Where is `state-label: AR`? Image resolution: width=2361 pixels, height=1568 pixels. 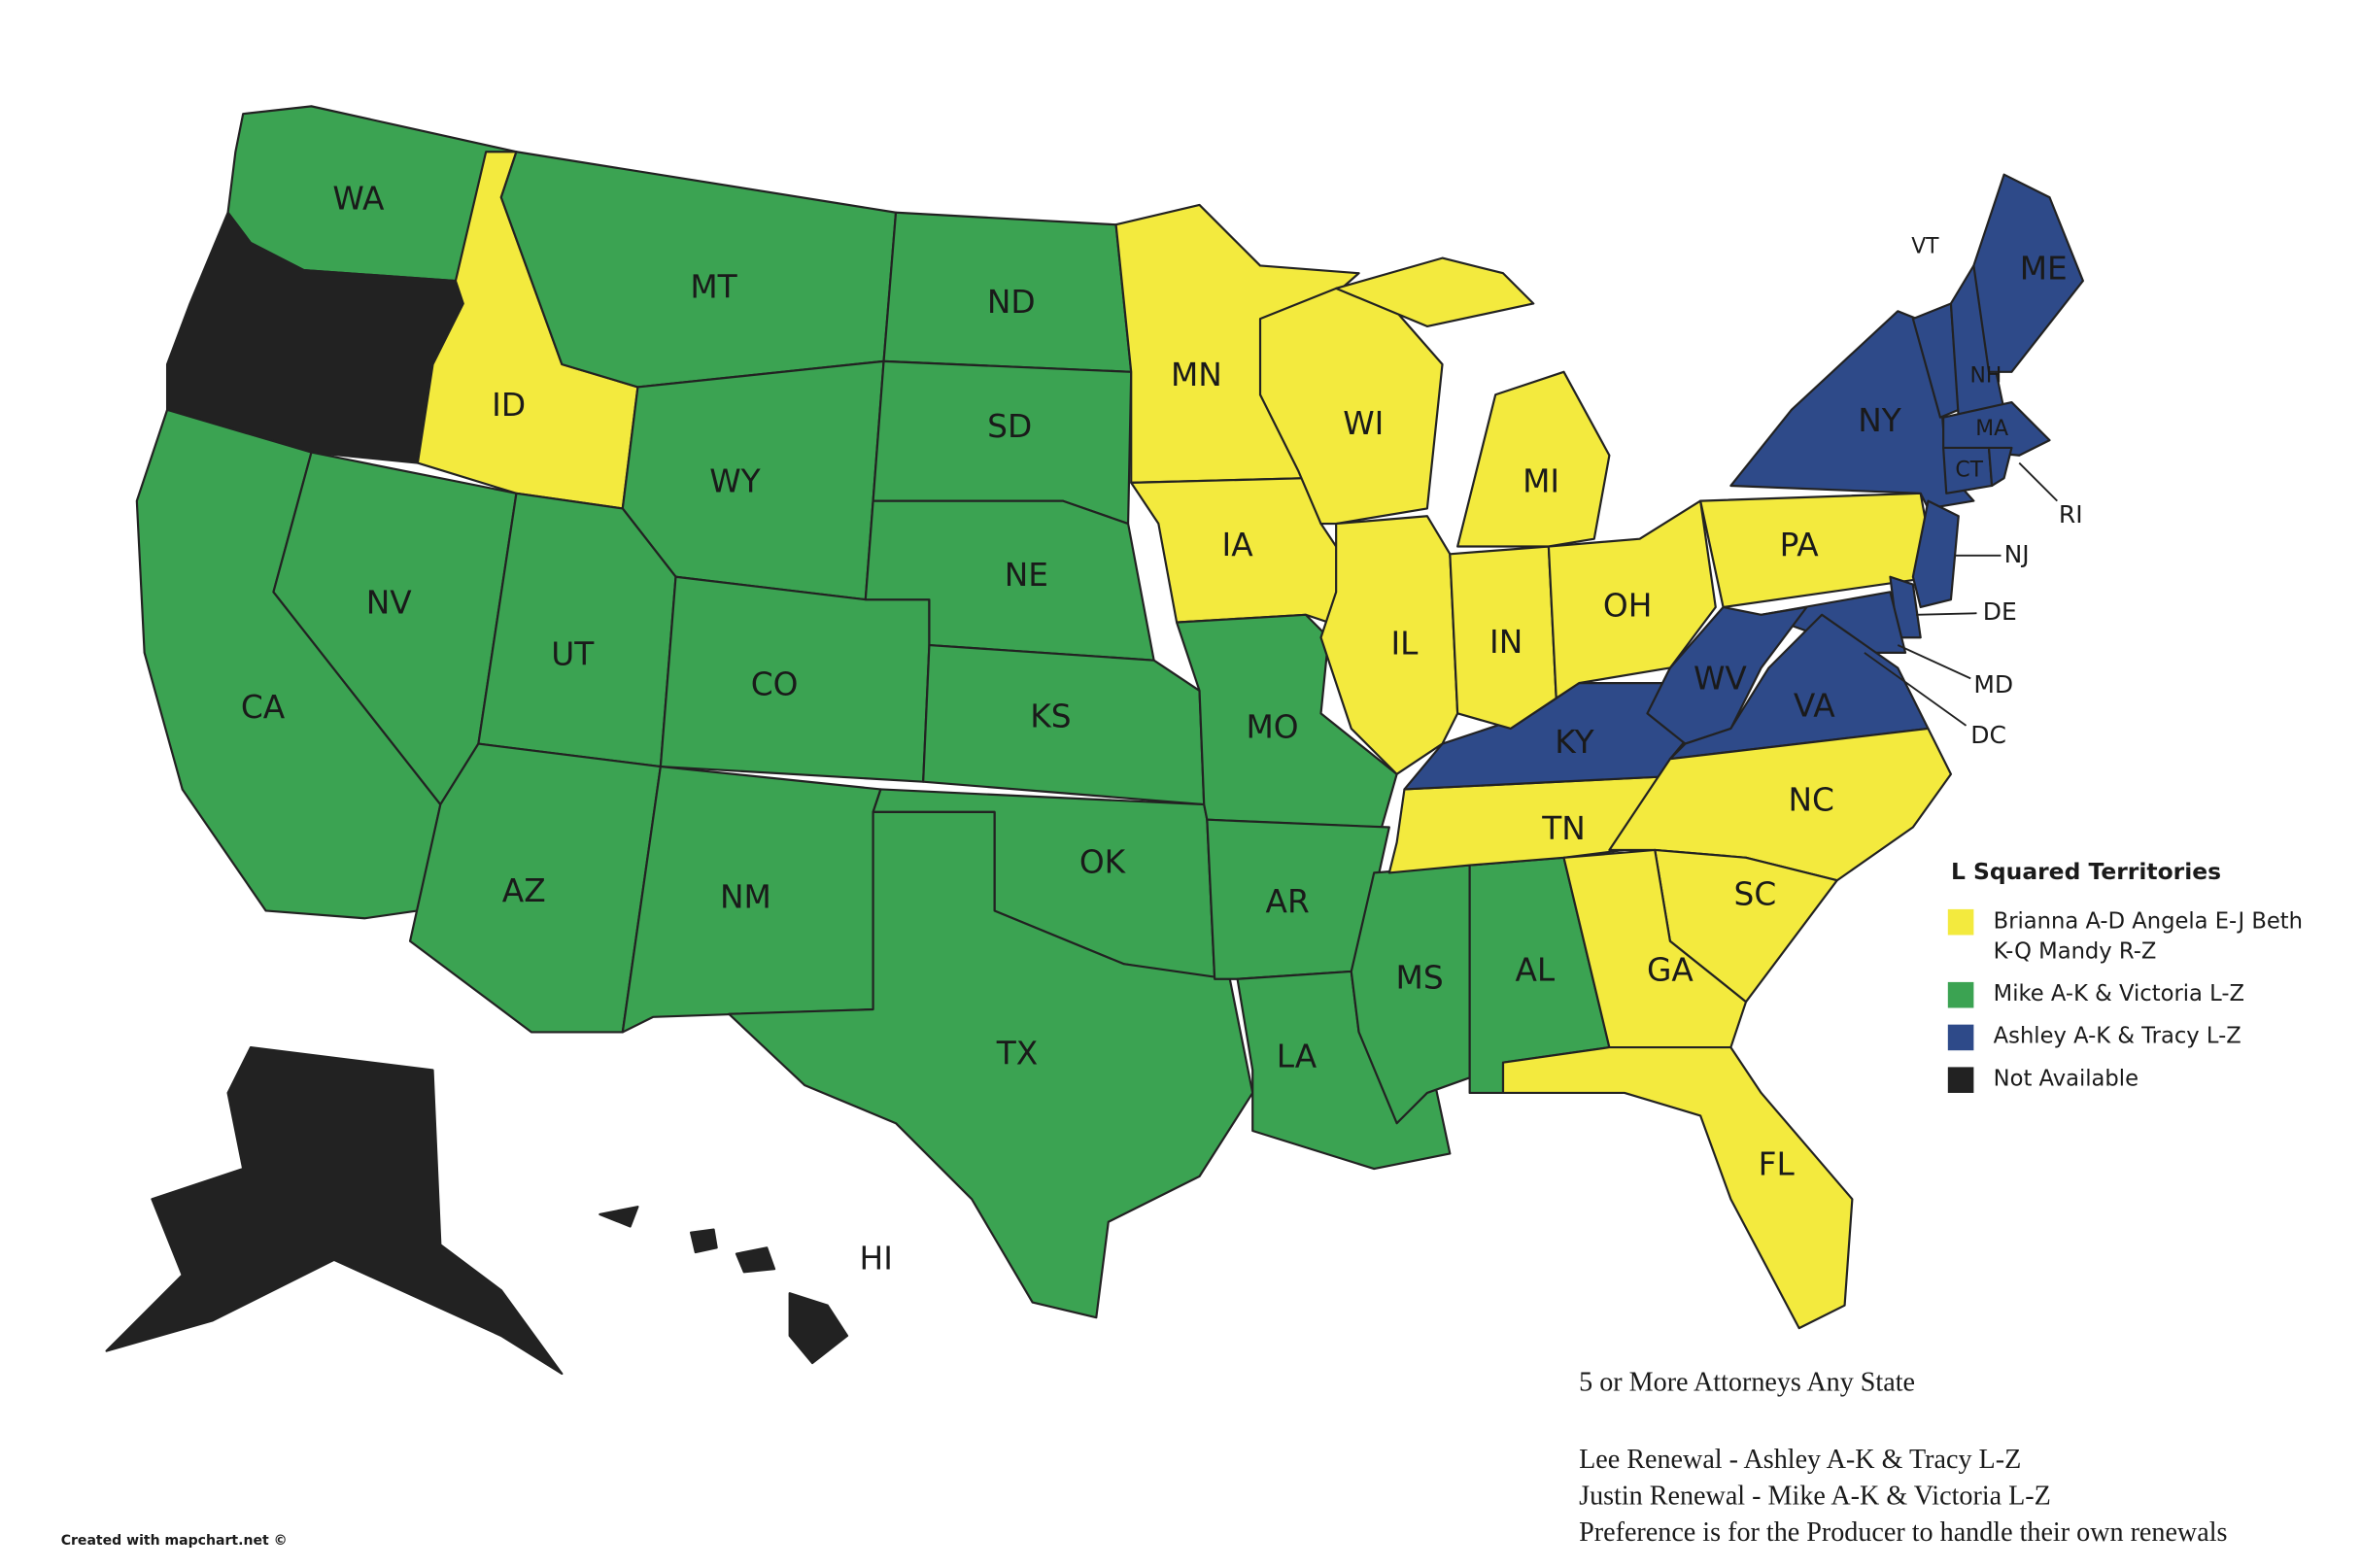 state-label: AR is located at coordinates (1288, 901).